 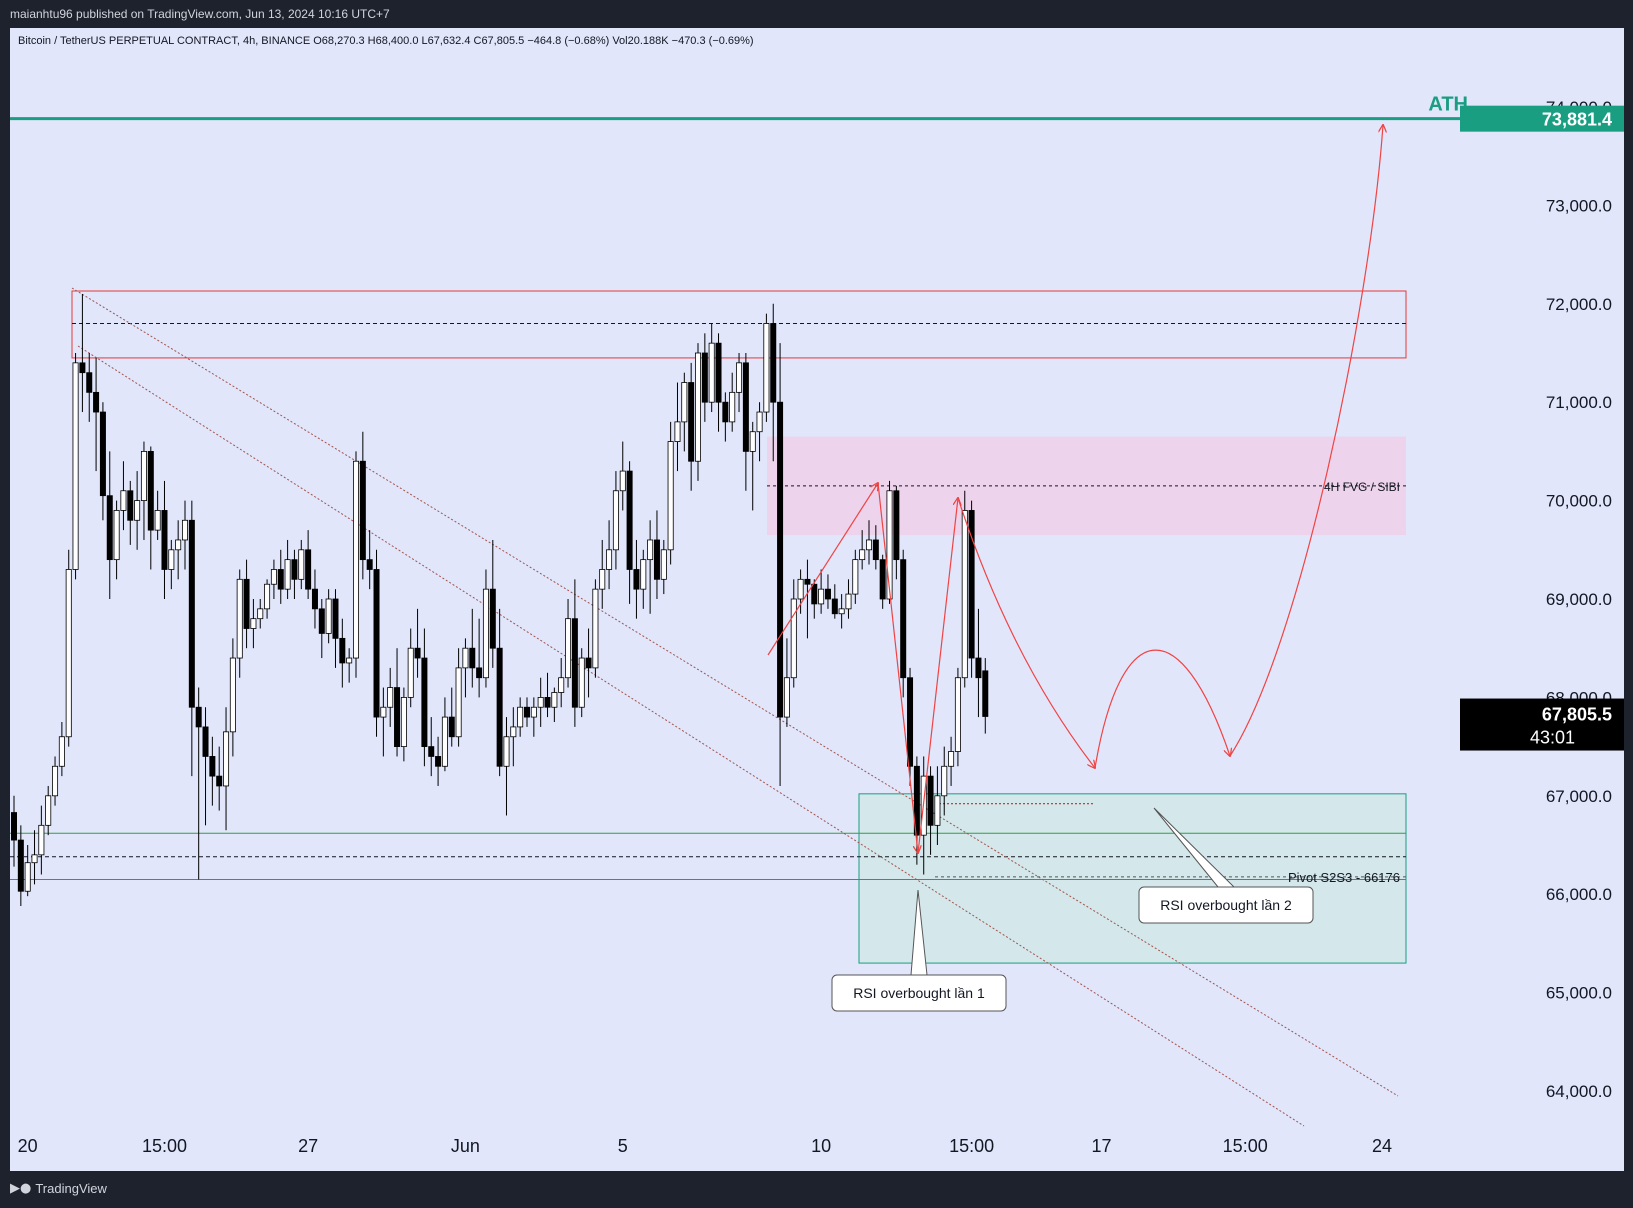 What do you see at coordinates (58, 1188) in the screenshot?
I see `tradingview-brand: ▶● TradingView` at bounding box center [58, 1188].